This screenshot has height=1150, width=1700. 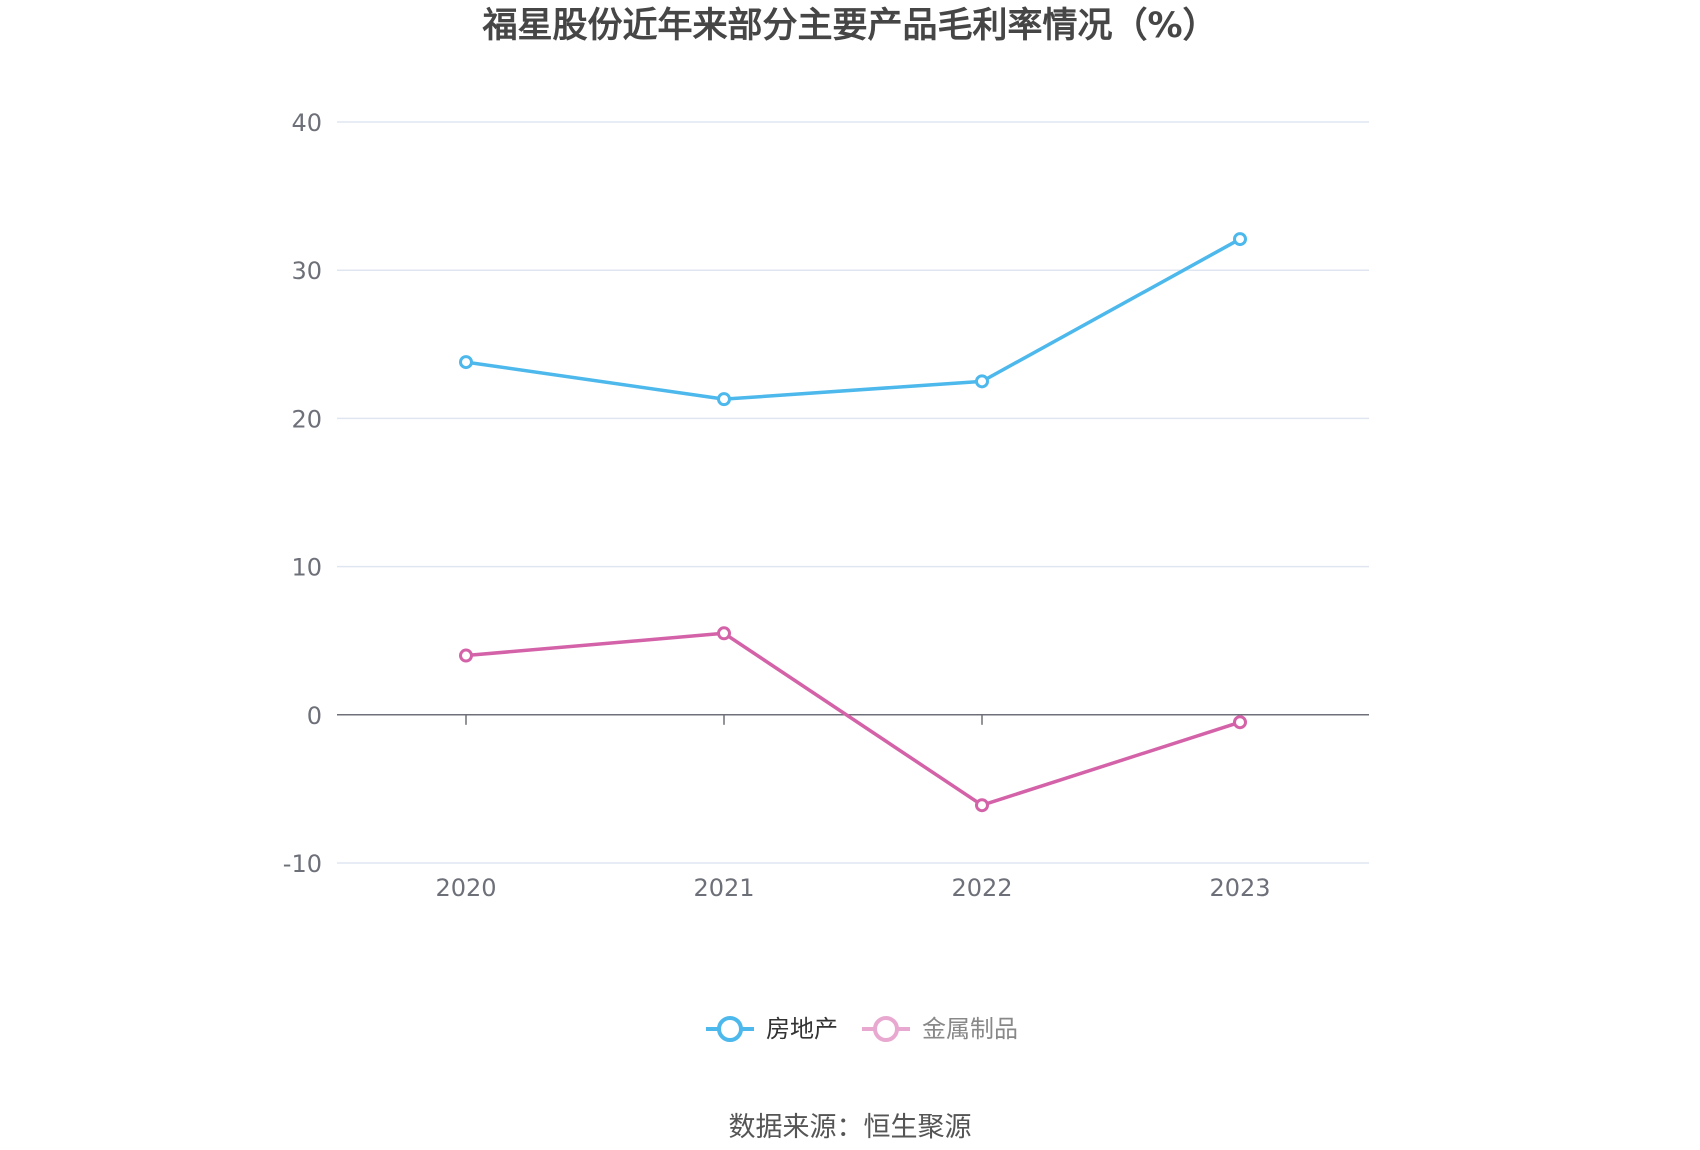 What do you see at coordinates (723, 888) in the screenshot?
I see `x-tick-label: 2021` at bounding box center [723, 888].